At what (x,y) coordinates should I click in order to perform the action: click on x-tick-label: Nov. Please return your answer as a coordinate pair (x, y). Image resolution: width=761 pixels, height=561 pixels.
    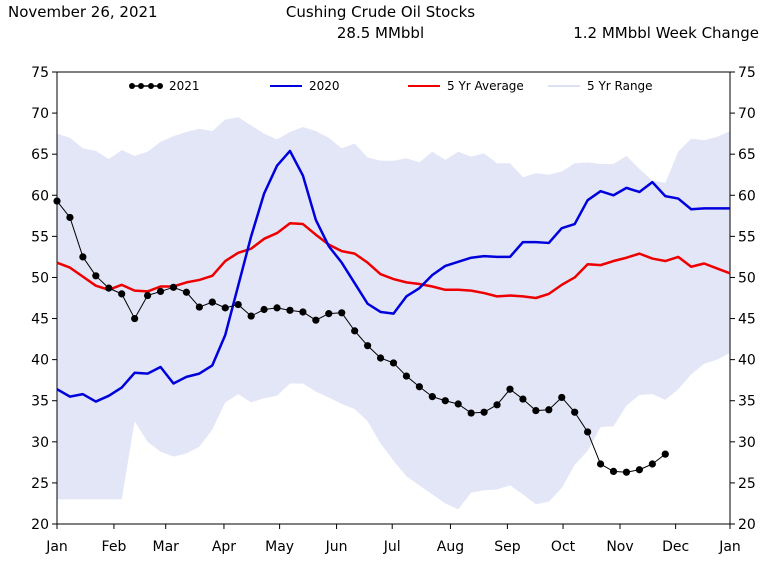
    Looking at the image, I should click on (619, 547).